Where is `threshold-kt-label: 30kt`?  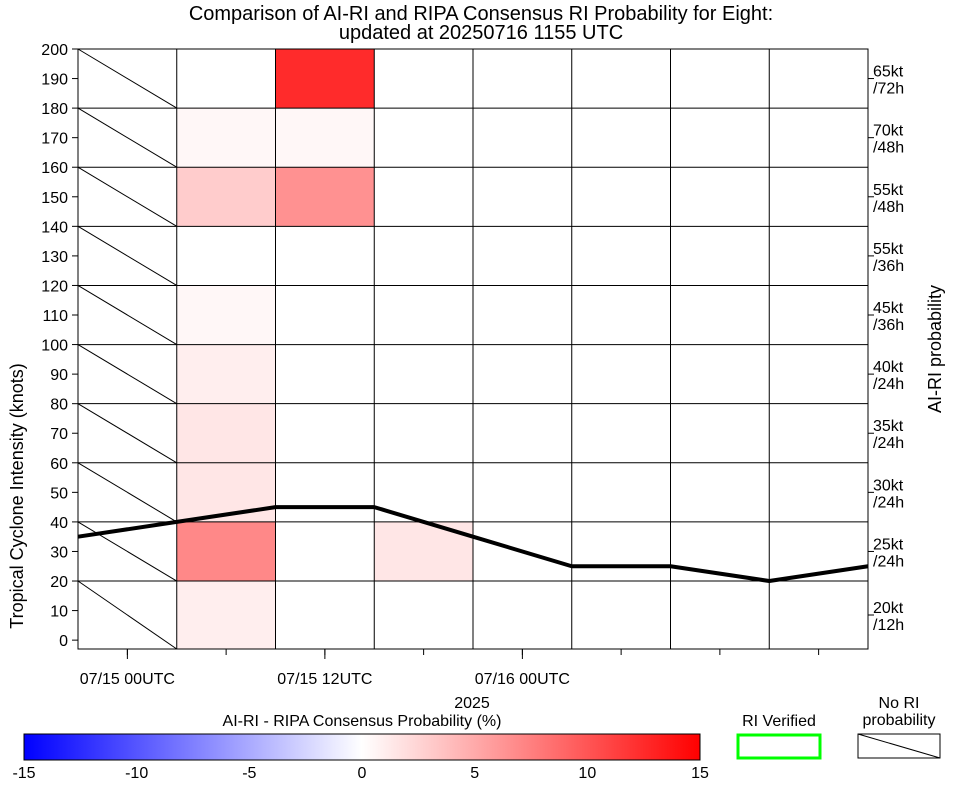
threshold-kt-label: 30kt is located at coordinates (888, 485).